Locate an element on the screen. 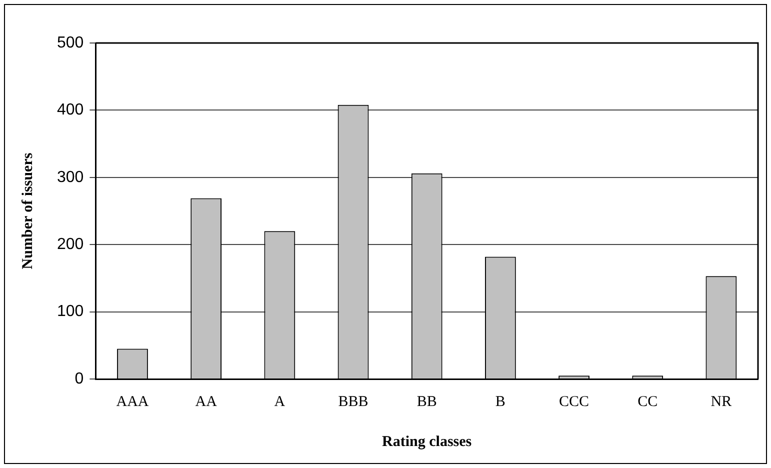 This screenshot has width=771, height=468. y-tick-label: 300 is located at coordinates (70, 177).